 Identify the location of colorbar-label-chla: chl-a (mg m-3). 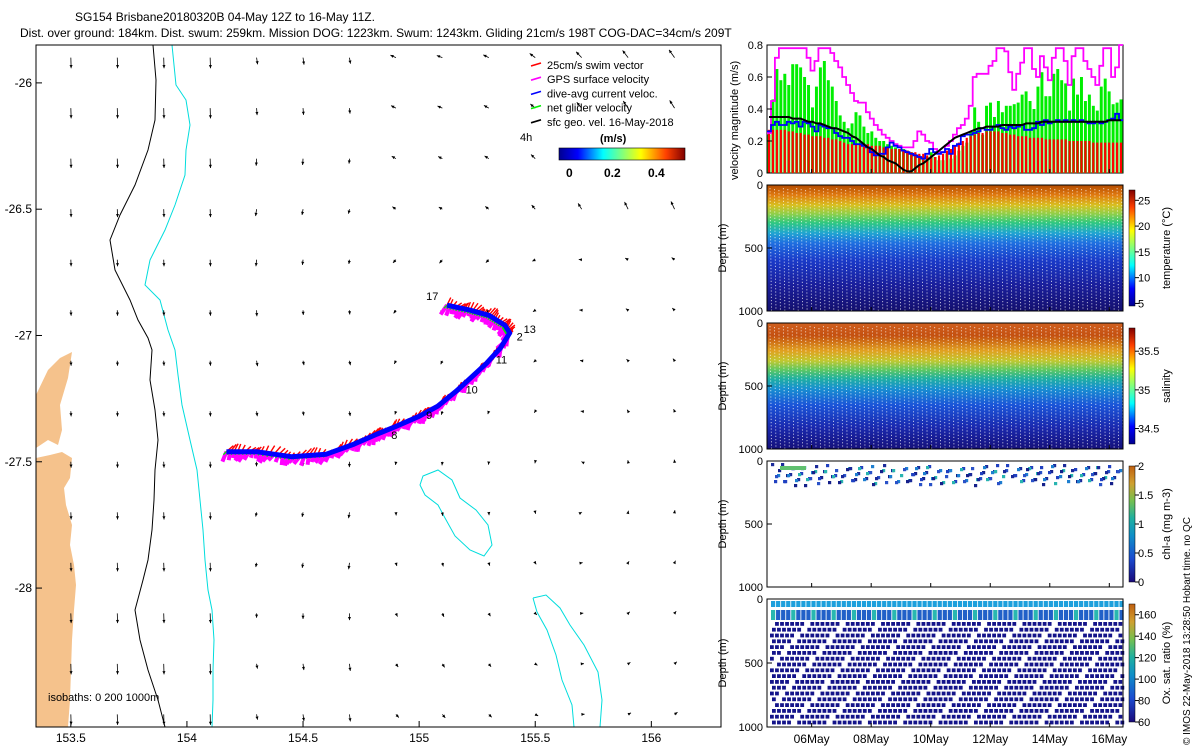
(1167, 524).